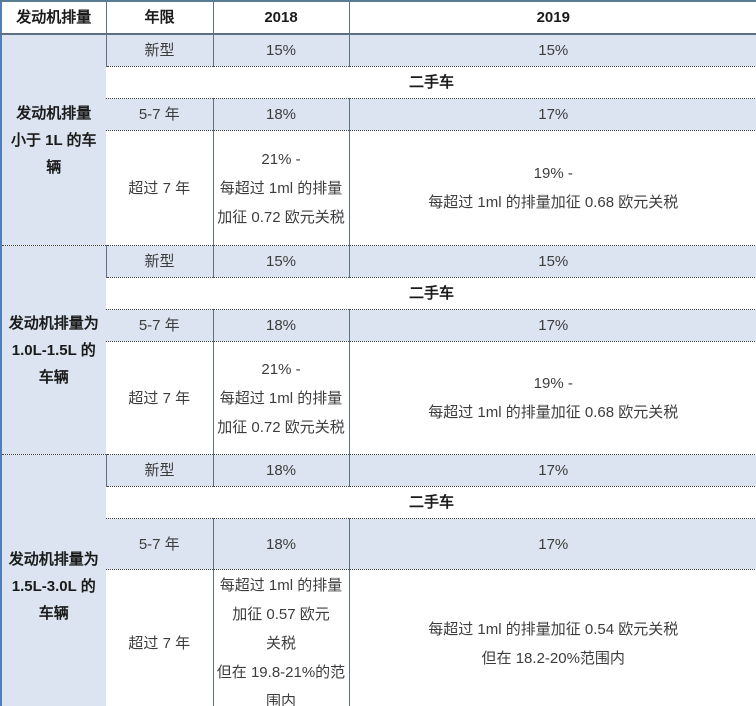 This screenshot has height=706, width=756. What do you see at coordinates (431, 293) in the screenshot?
I see `s2-used-car-header: 二手车` at bounding box center [431, 293].